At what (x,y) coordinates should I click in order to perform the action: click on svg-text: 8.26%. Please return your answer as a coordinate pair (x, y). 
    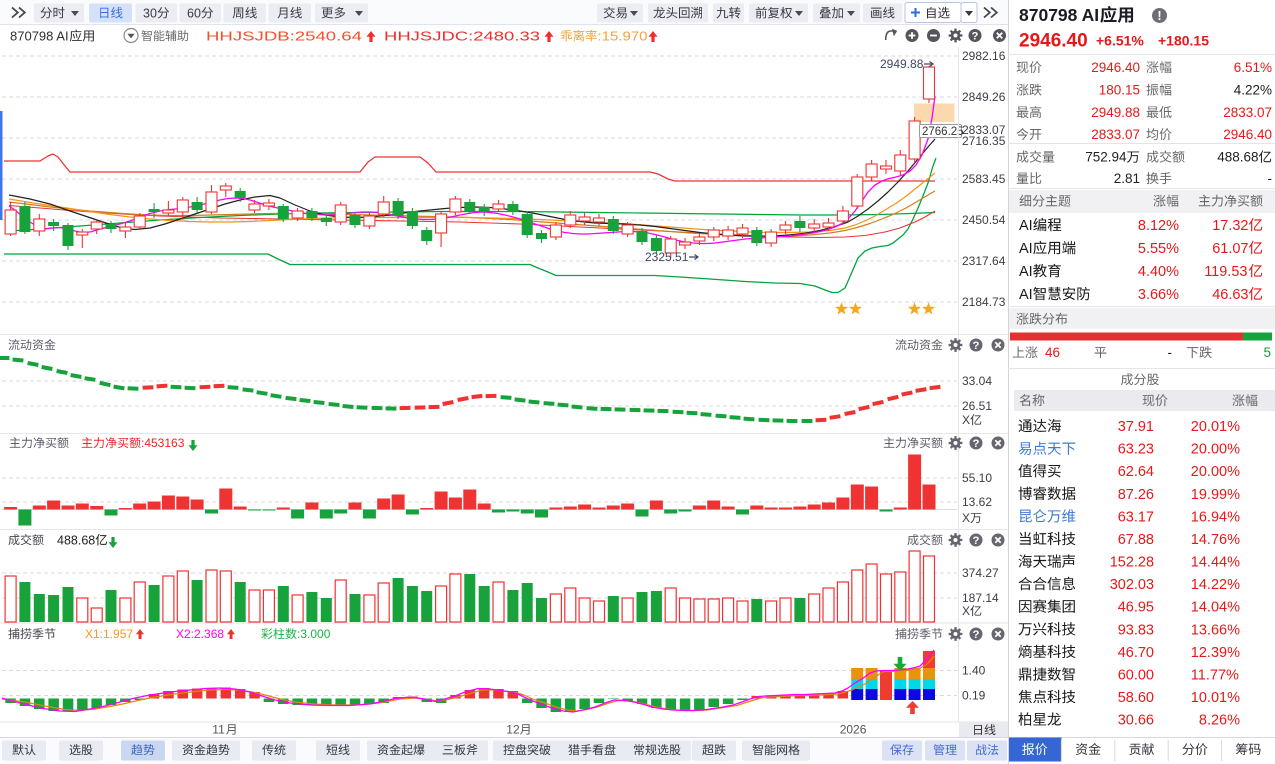
    Looking at the image, I should click on (1219, 721).